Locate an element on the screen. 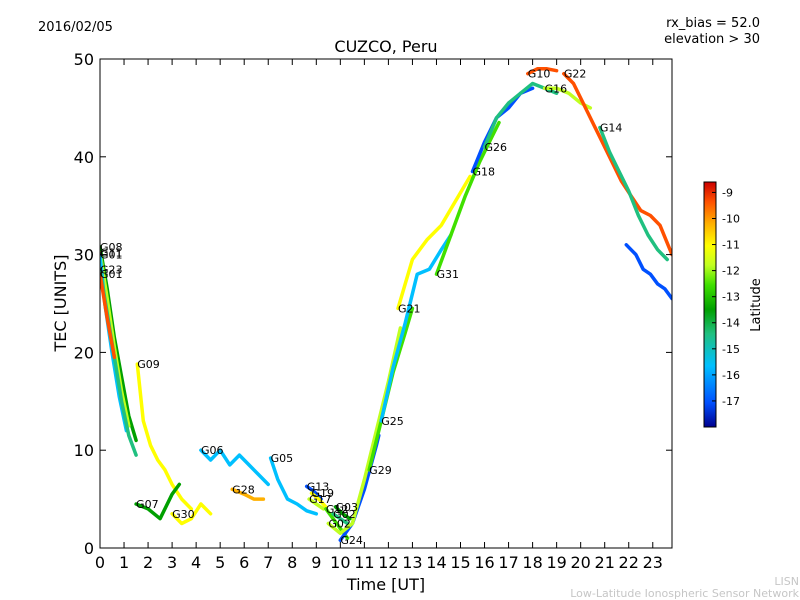  series-line-g06 is located at coordinates (234, 467).